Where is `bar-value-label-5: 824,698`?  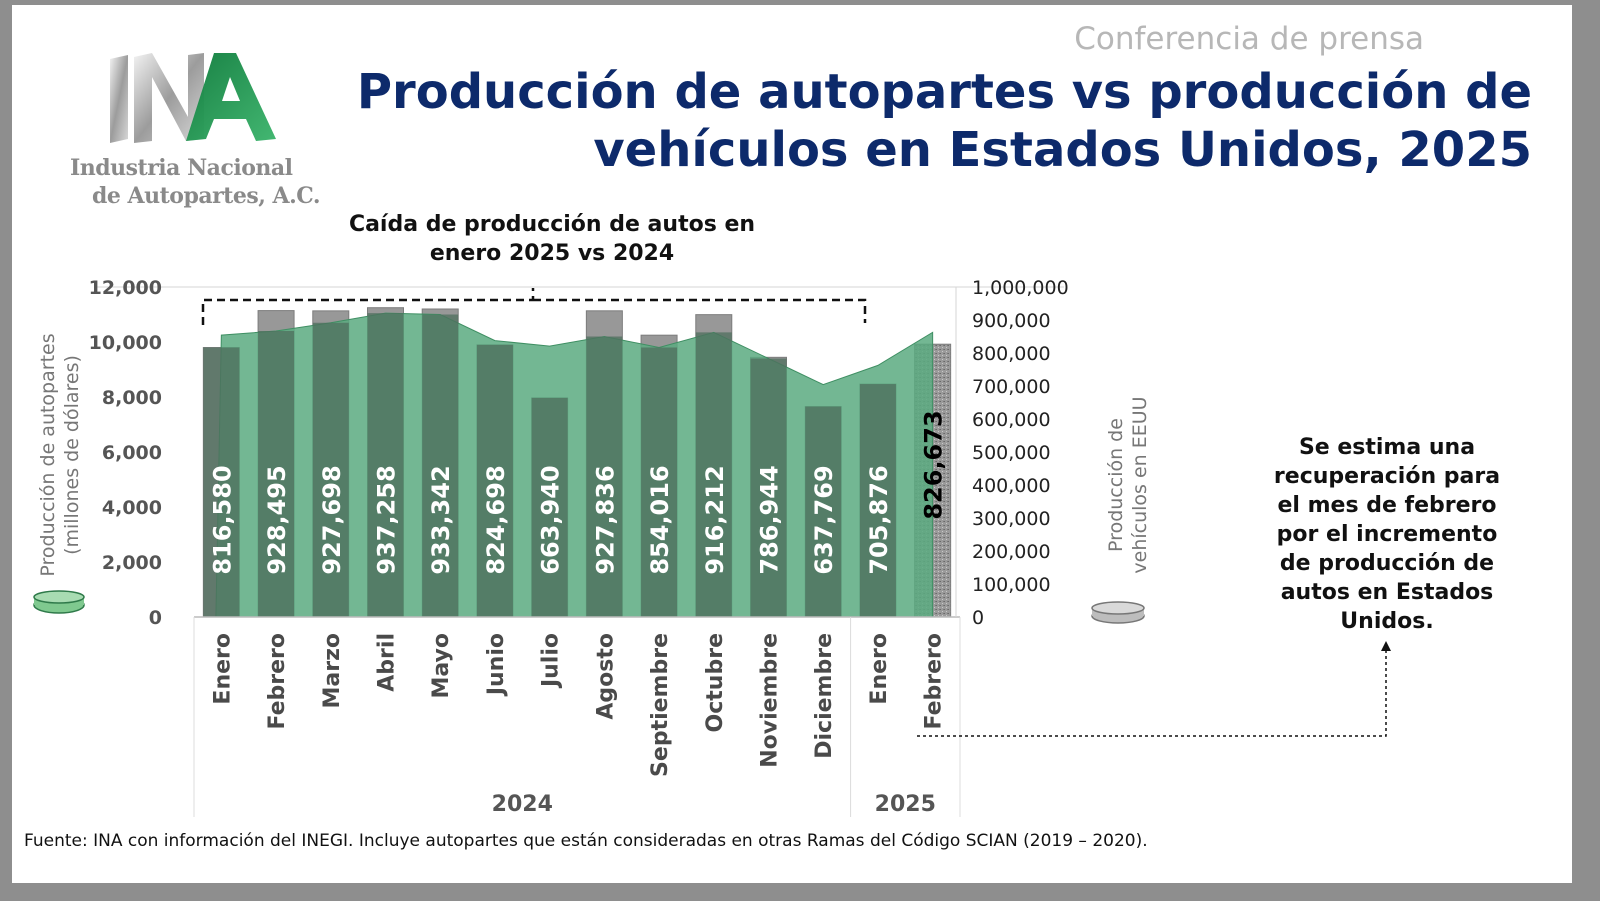 bar-value-label-5: 824,698 is located at coordinates (496, 519).